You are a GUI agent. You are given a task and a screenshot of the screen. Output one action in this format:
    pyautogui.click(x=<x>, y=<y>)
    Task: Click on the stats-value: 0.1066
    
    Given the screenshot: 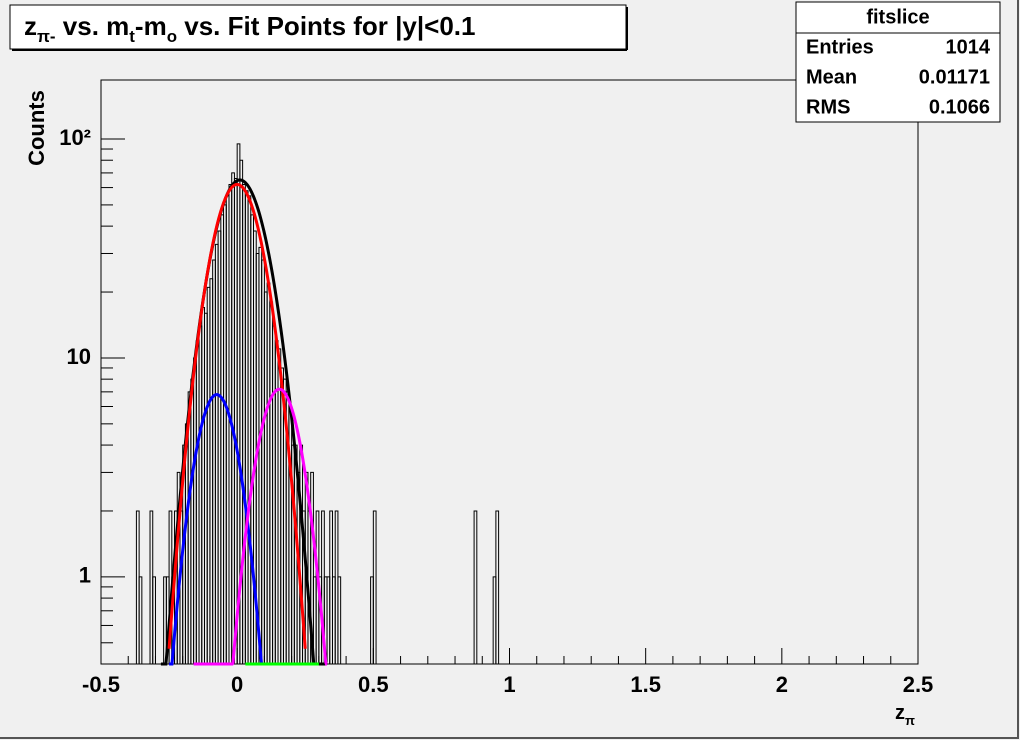 What is the action you would take?
    pyautogui.click(x=959, y=107)
    